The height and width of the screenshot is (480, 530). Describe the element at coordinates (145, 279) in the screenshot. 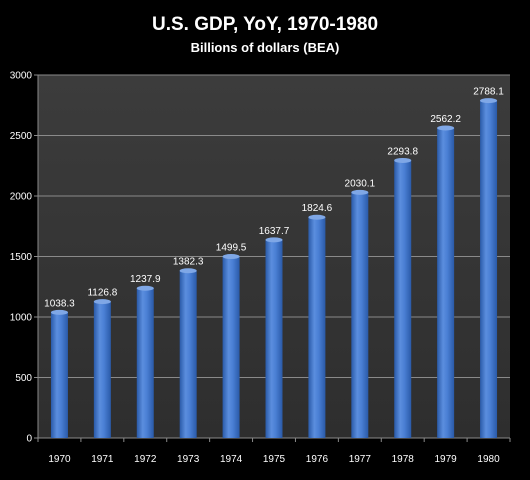

I see `data-label-1972: 1237.9` at that location.